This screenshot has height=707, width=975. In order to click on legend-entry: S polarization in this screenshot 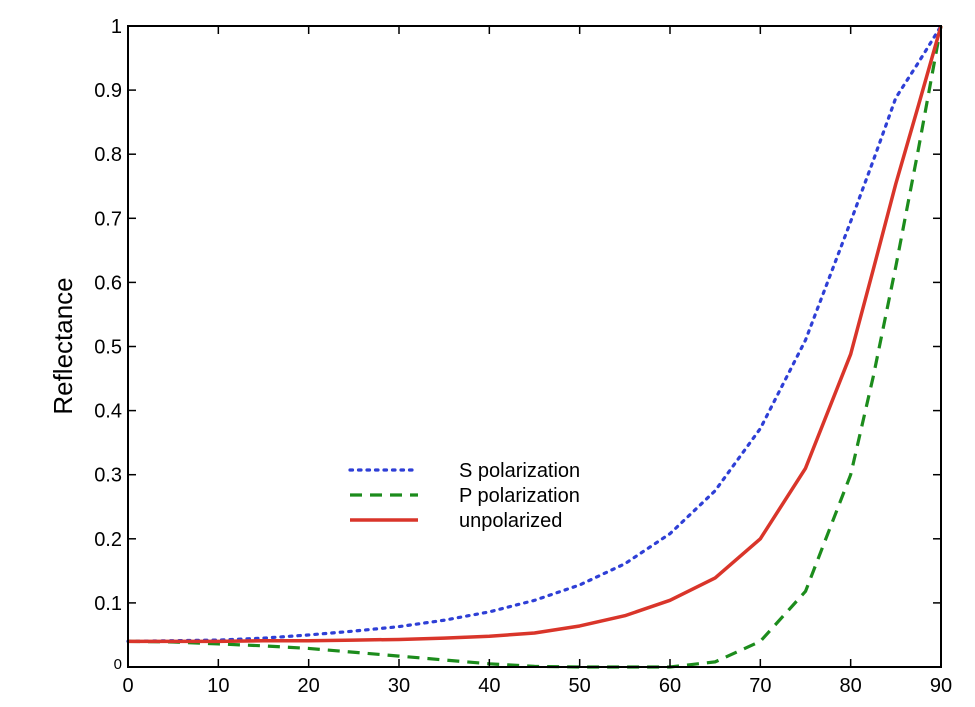, I will do `click(464, 471)`.